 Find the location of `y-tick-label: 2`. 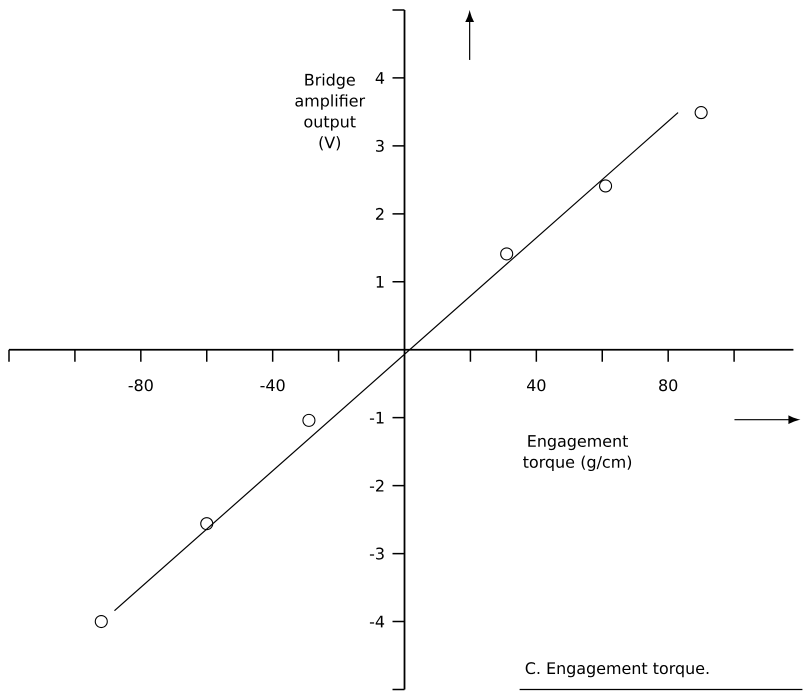

y-tick-label: 2 is located at coordinates (380, 214).